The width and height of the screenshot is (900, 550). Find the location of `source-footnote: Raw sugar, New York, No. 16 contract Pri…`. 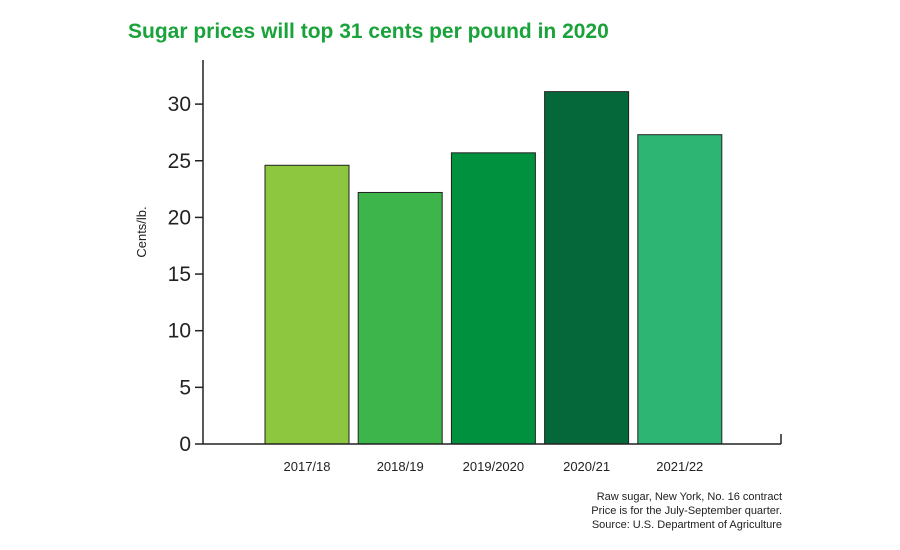

source-footnote: Raw sugar, New York, No. 16 contract Pri… is located at coordinates (686, 511).